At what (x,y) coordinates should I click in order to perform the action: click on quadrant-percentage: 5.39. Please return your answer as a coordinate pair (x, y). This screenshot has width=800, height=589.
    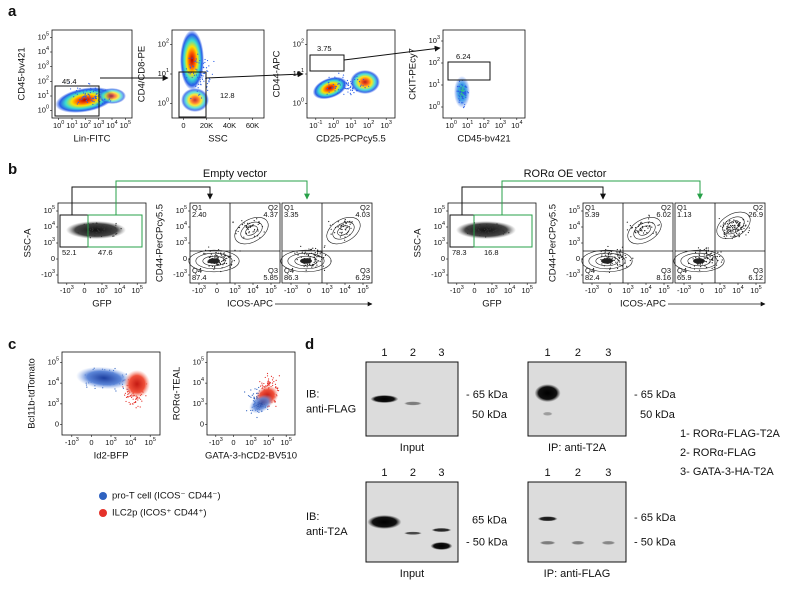
    Looking at the image, I should click on (592, 214).